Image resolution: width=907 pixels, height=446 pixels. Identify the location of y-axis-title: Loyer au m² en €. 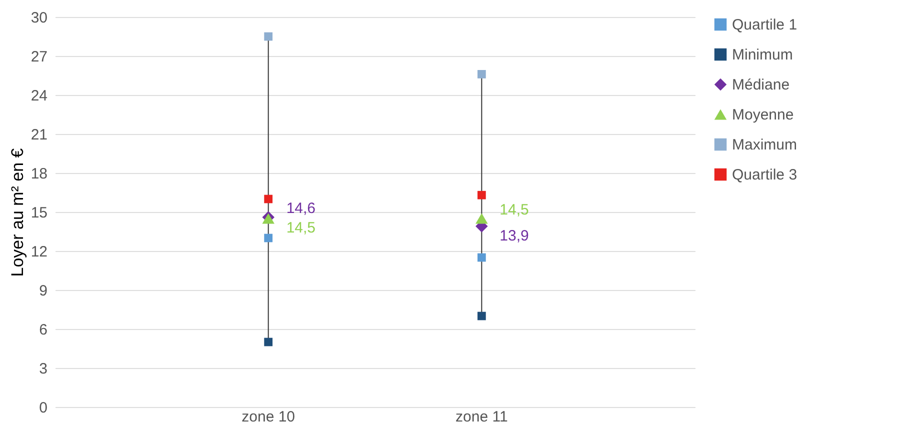
(17, 212).